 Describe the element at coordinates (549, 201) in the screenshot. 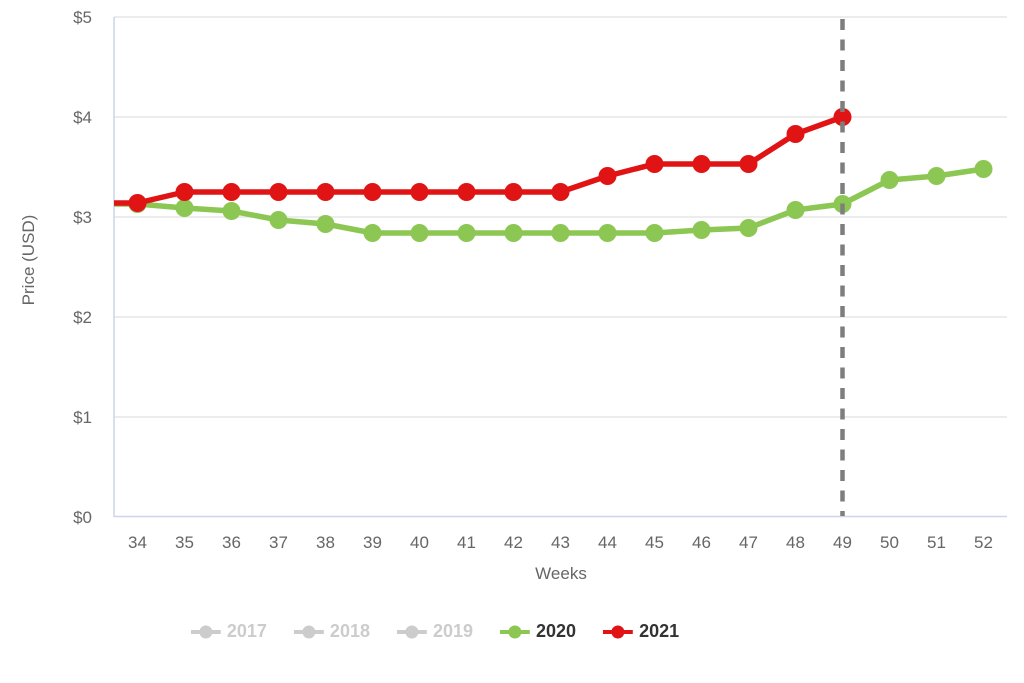

I see `series-2020-line` at that location.